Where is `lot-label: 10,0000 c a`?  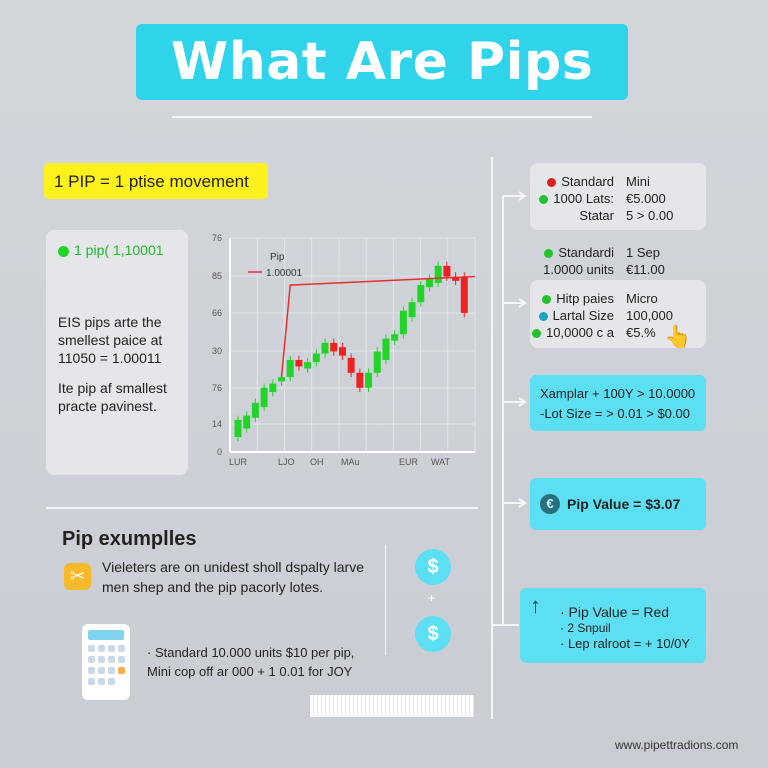
lot-label: 10,0000 c a is located at coordinates (578, 332).